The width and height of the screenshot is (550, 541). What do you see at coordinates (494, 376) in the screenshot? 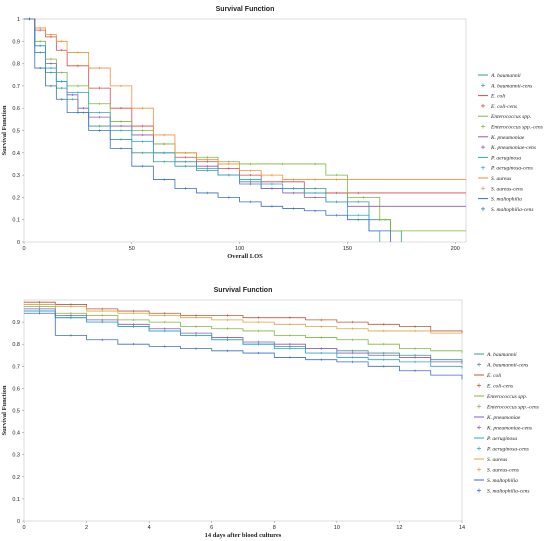
I see `legend-label: E. coli` at bounding box center [494, 376].